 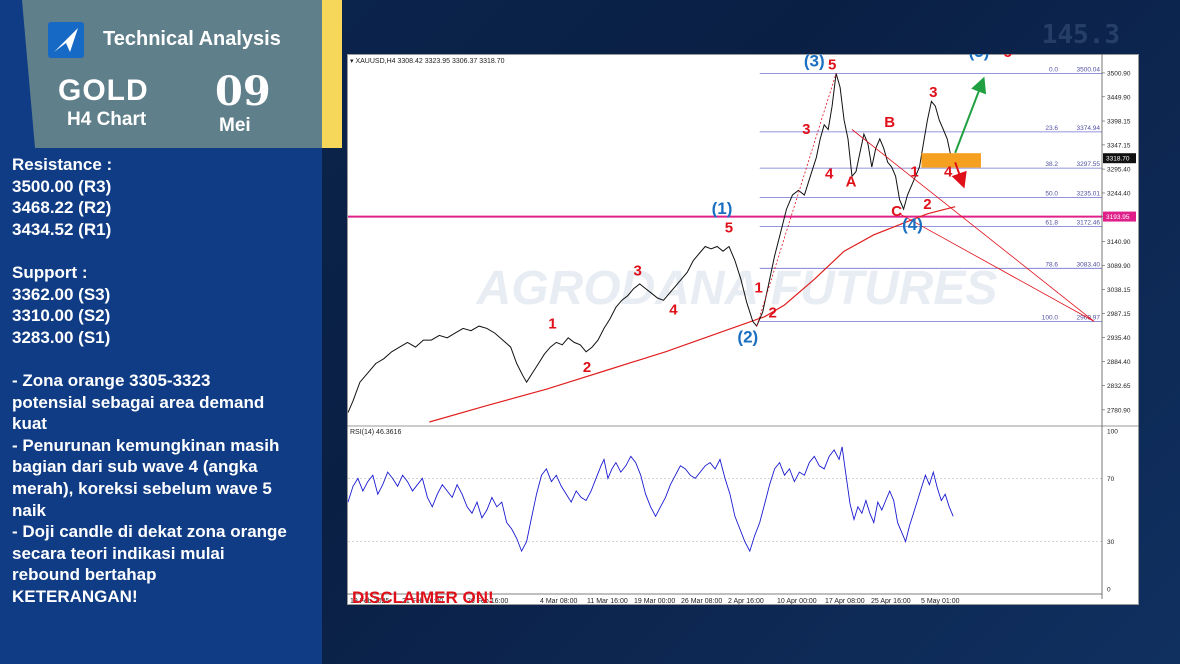 What do you see at coordinates (650, 499) in the screenshot?
I see `rsi-line` at bounding box center [650, 499].